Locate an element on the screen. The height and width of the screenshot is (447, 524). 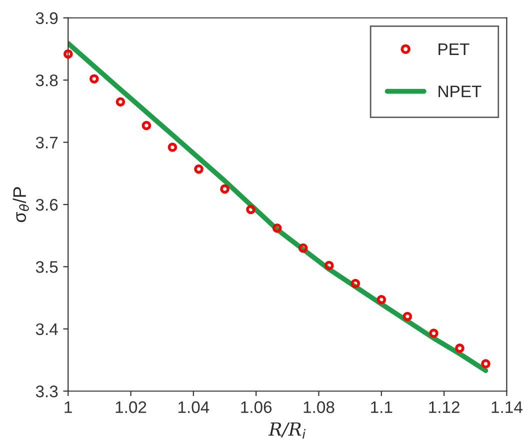
y-tick-label: 3.7 is located at coordinates (47, 142).